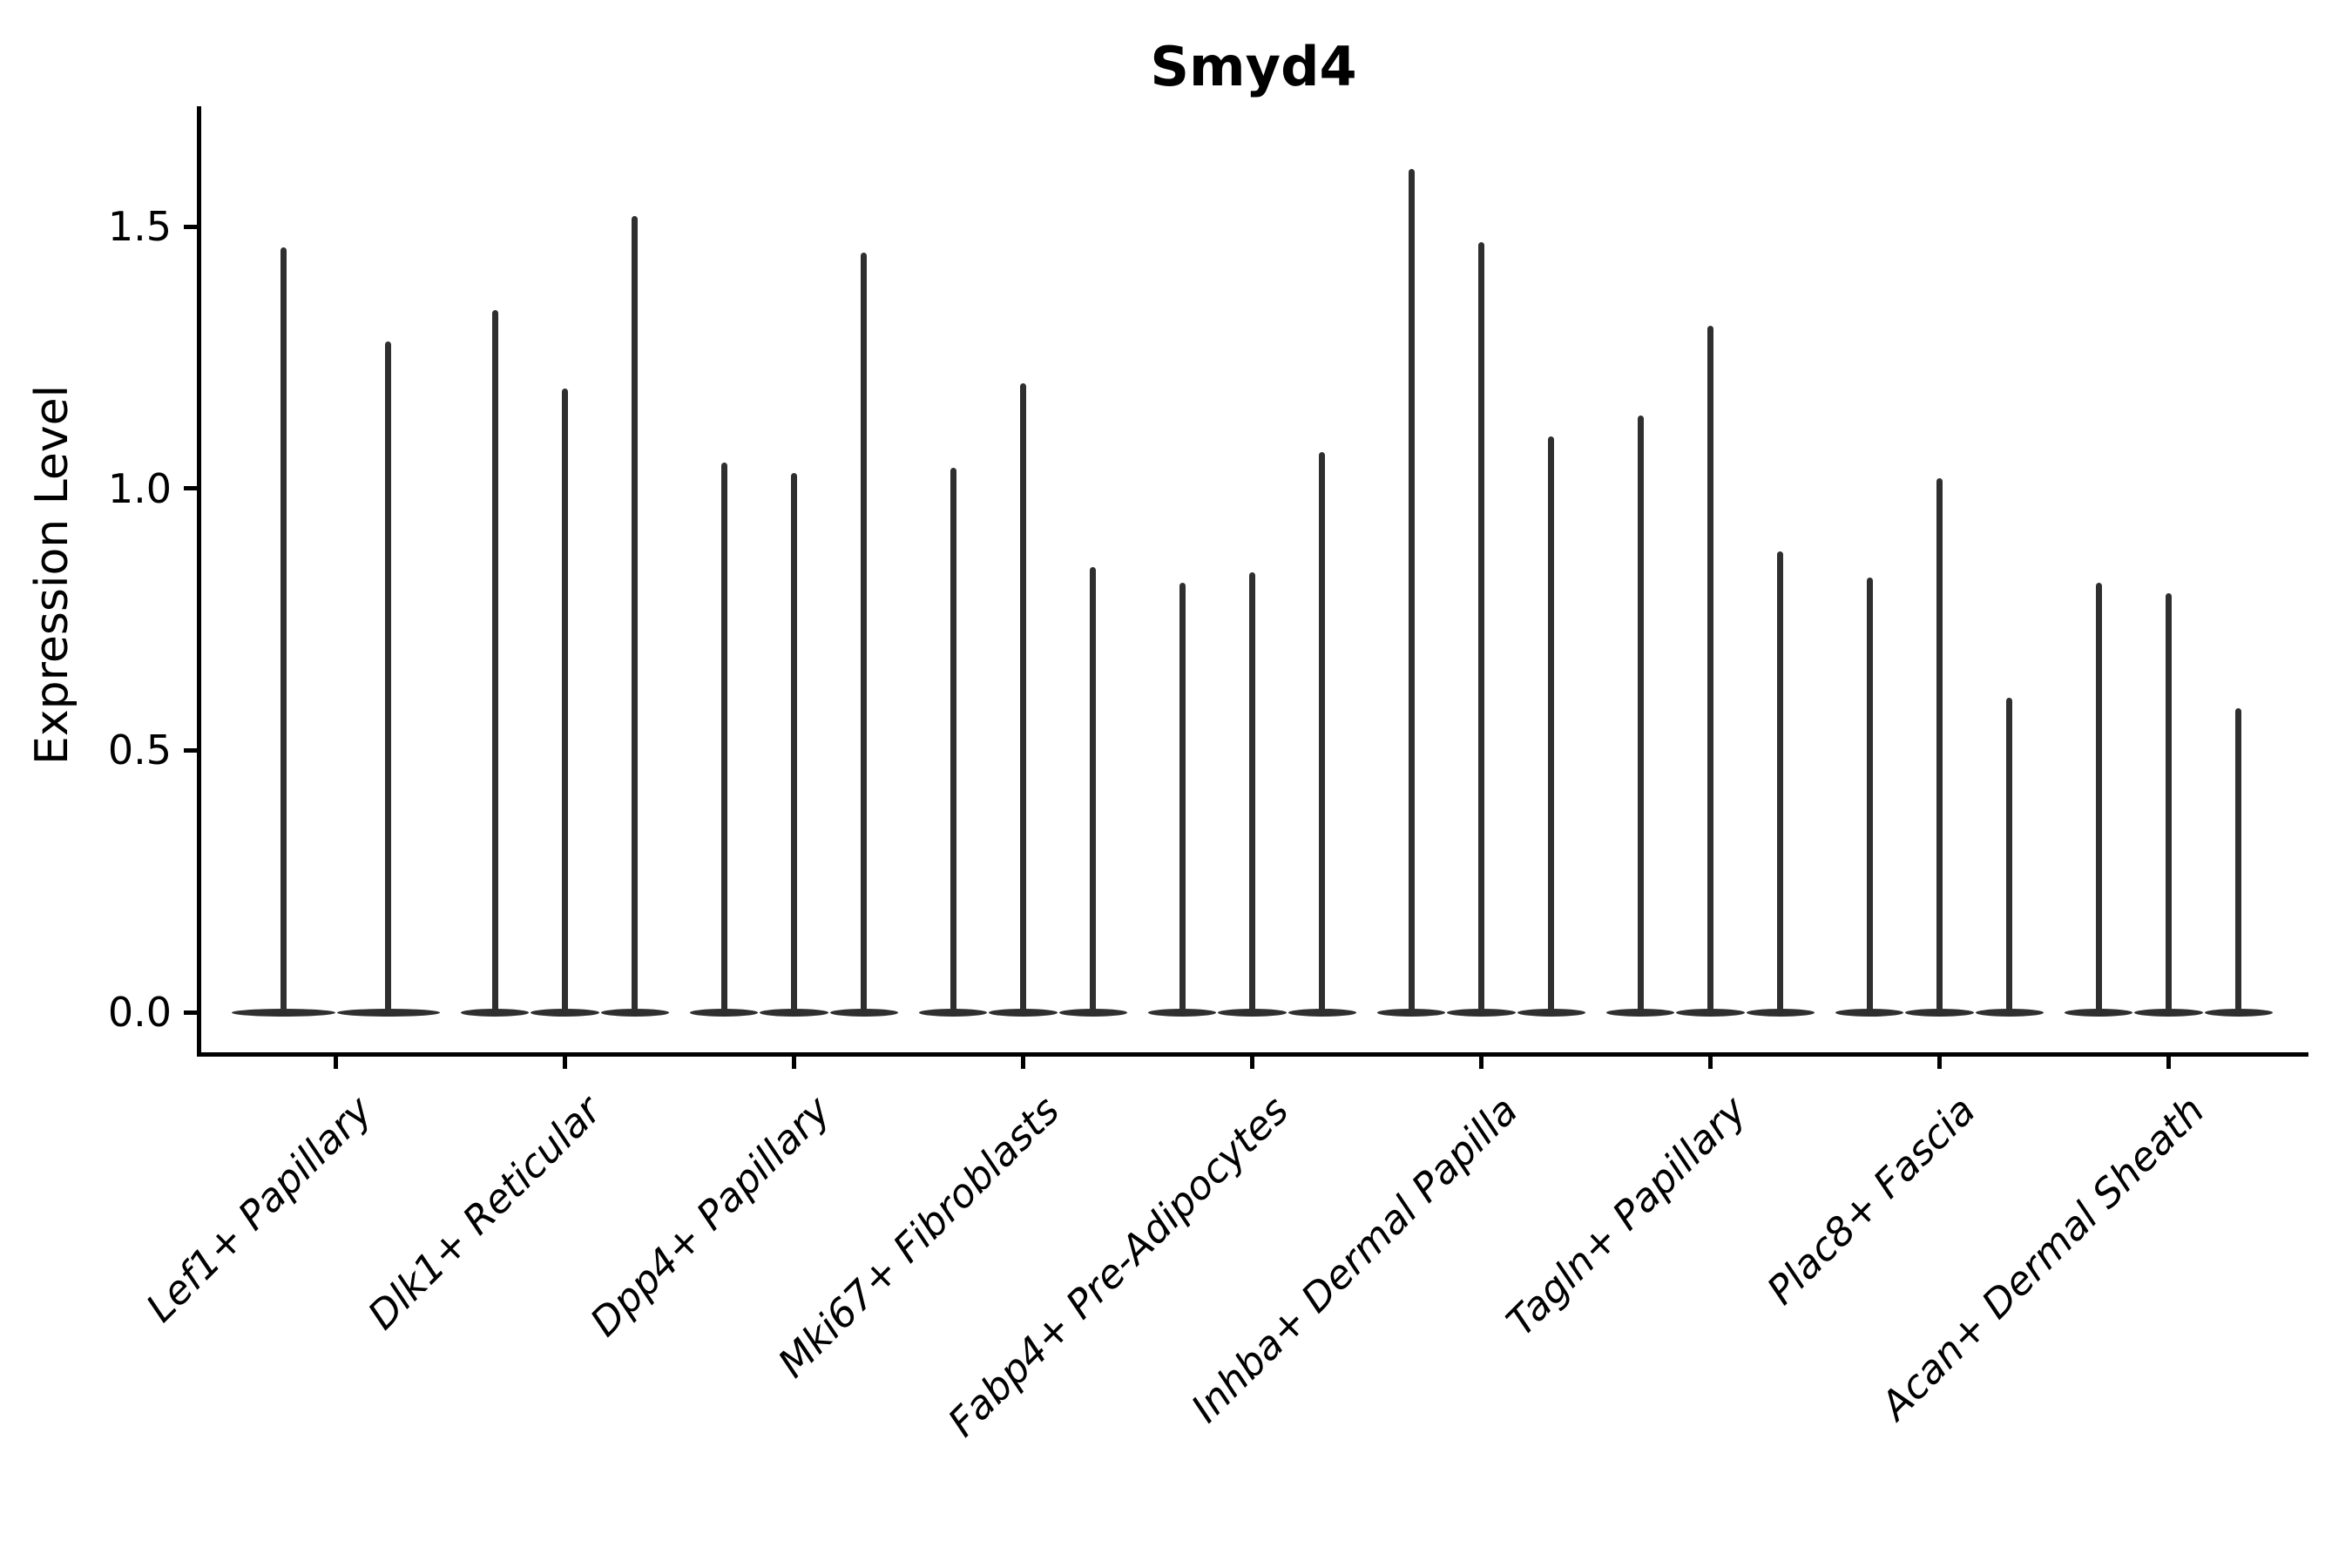 Image resolution: width=2352 pixels, height=1568 pixels. What do you see at coordinates (484, 1213) in the screenshot?
I see `x-tick-label: Dlk1+ Reticular` at bounding box center [484, 1213].